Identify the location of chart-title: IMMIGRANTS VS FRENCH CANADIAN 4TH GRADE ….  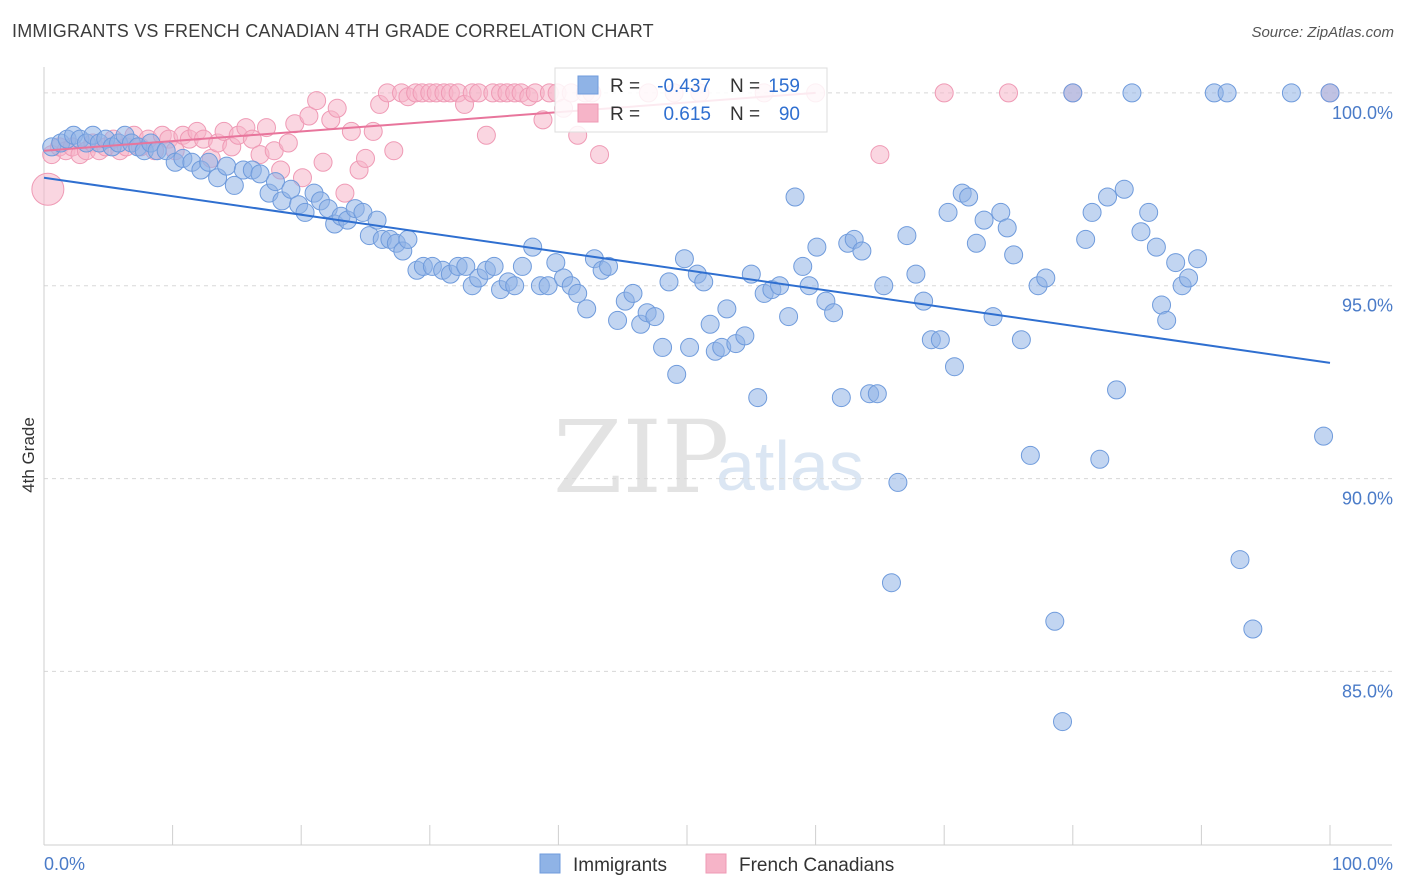
(333, 31).